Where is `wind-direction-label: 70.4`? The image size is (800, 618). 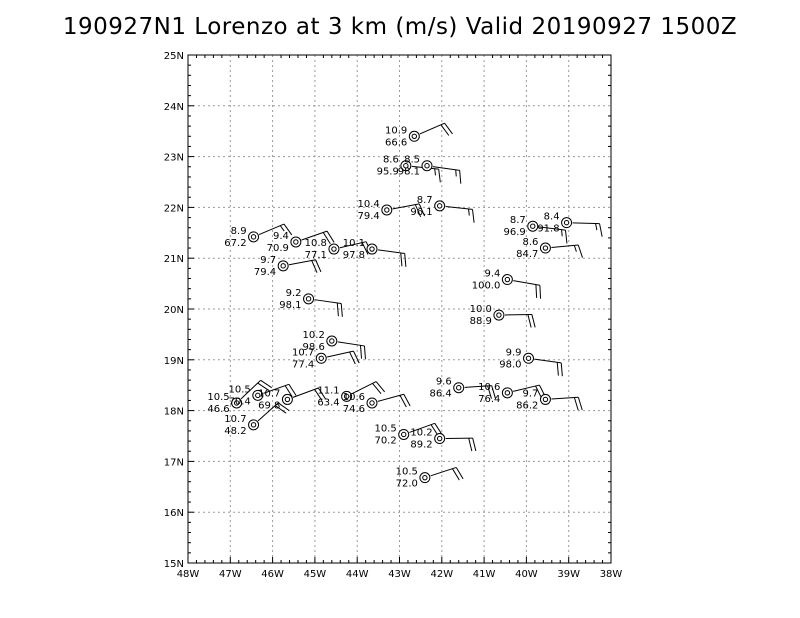 wind-direction-label: 70.4 is located at coordinates (240, 401).